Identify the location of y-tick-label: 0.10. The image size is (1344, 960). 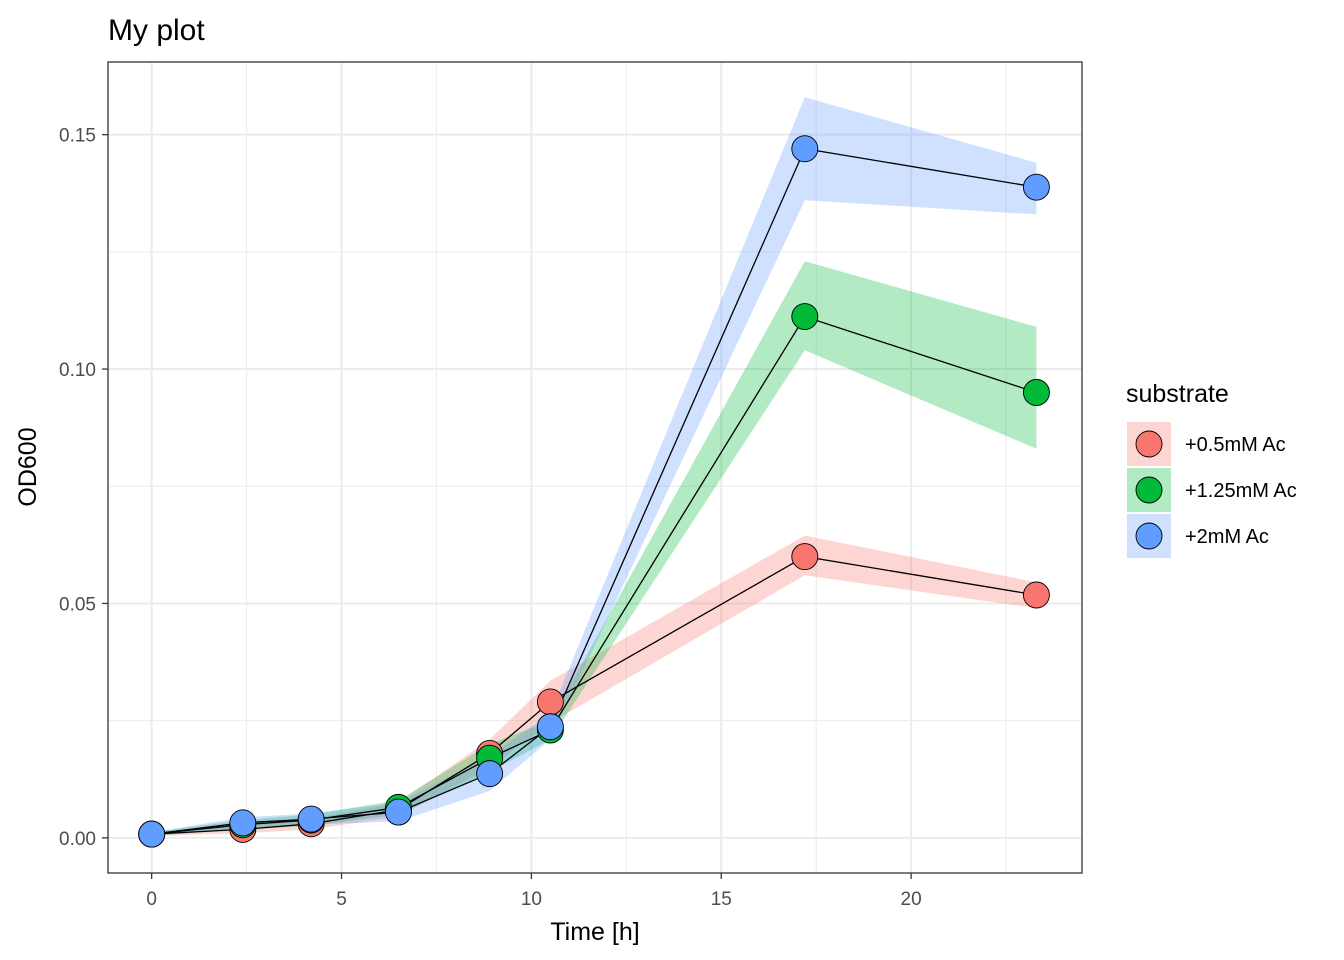
(77, 370).